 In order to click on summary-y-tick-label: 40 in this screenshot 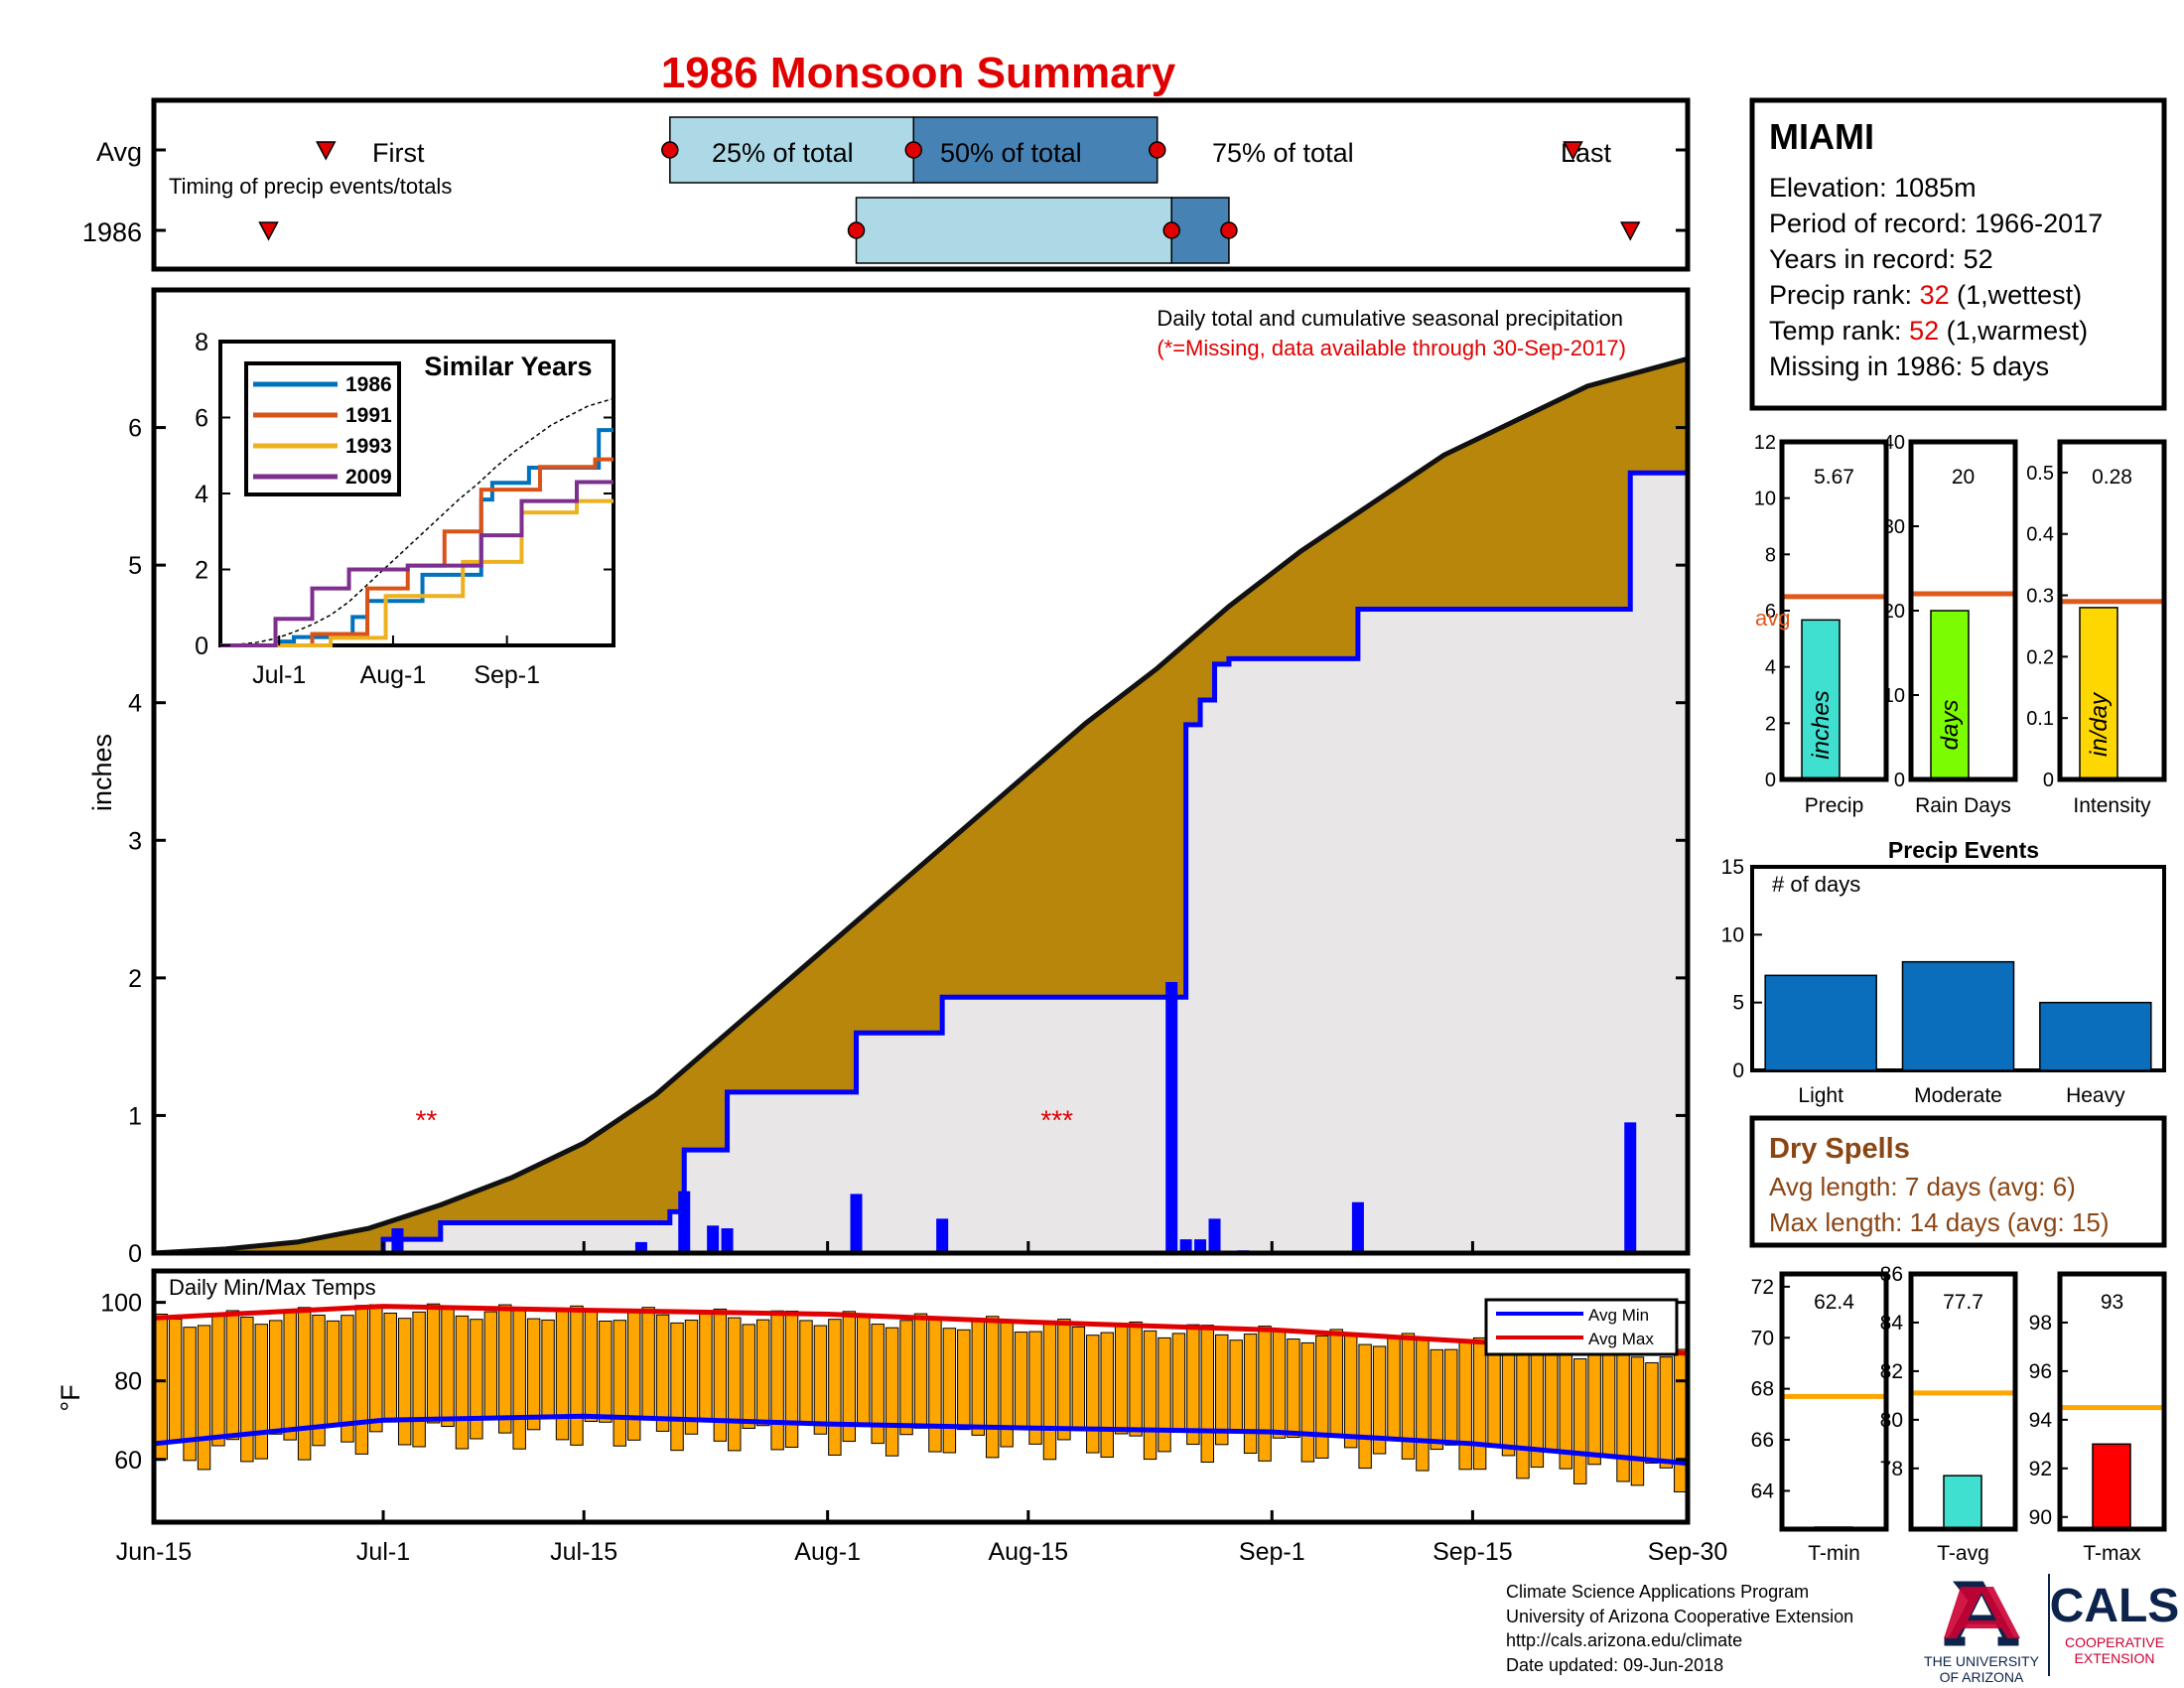, I will do `click(1894, 443)`.